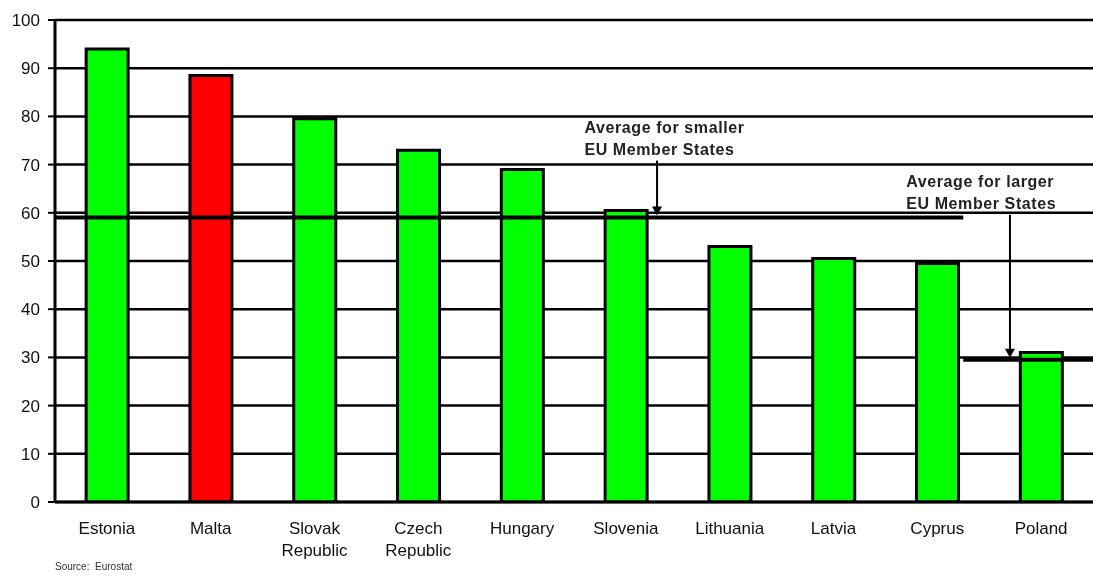 The image size is (1093, 577). Describe the element at coordinates (30, 454) in the screenshot. I see `y-tick-label: 10` at that location.